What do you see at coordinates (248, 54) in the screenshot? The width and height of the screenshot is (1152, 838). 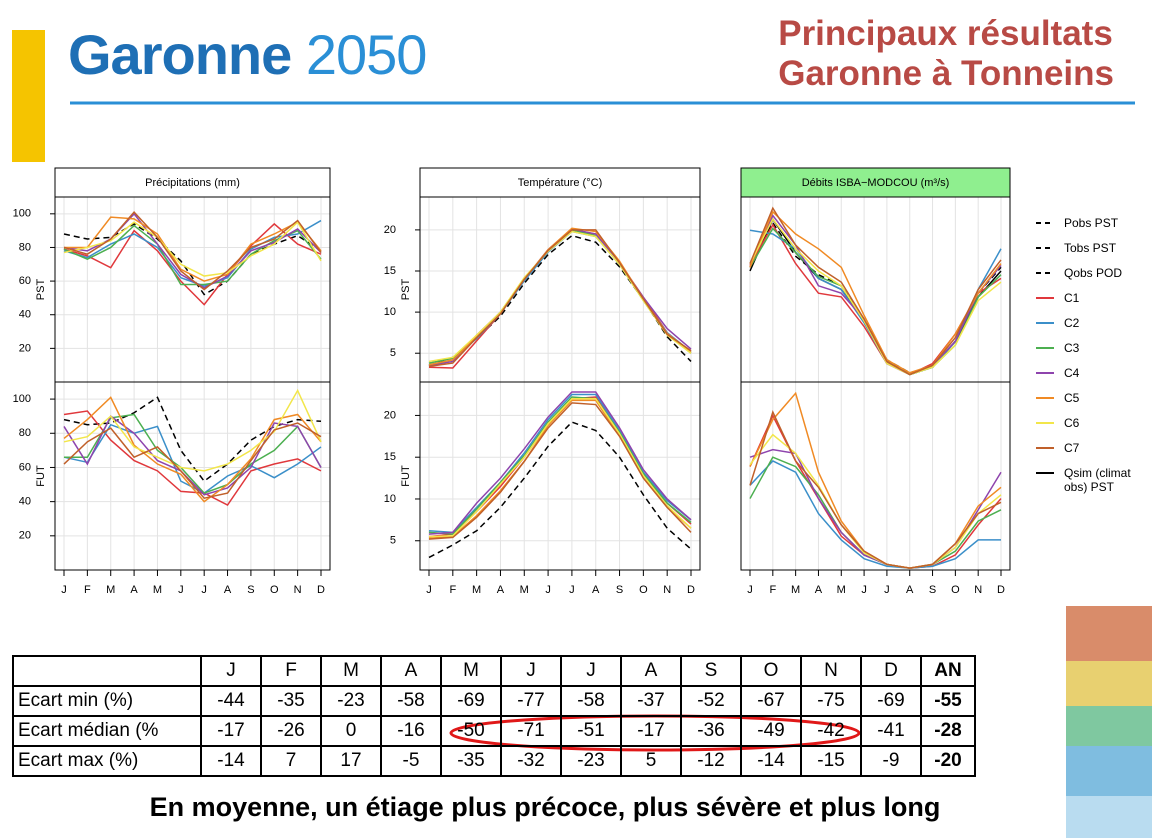 I see `logo: Garonne 2050` at bounding box center [248, 54].